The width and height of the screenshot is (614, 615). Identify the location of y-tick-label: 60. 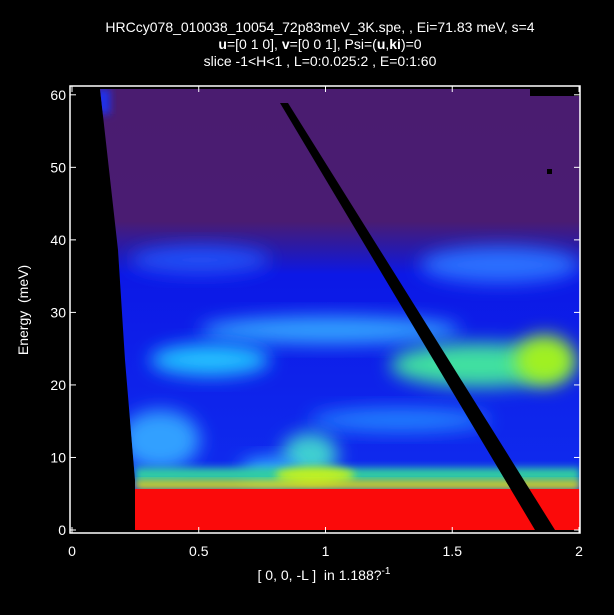
(58, 95).